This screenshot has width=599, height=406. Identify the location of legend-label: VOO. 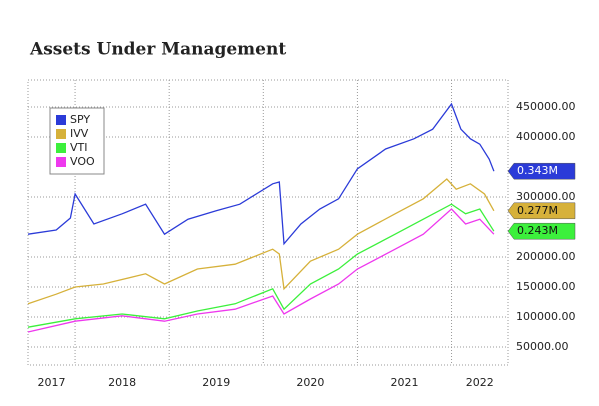
(82, 161).